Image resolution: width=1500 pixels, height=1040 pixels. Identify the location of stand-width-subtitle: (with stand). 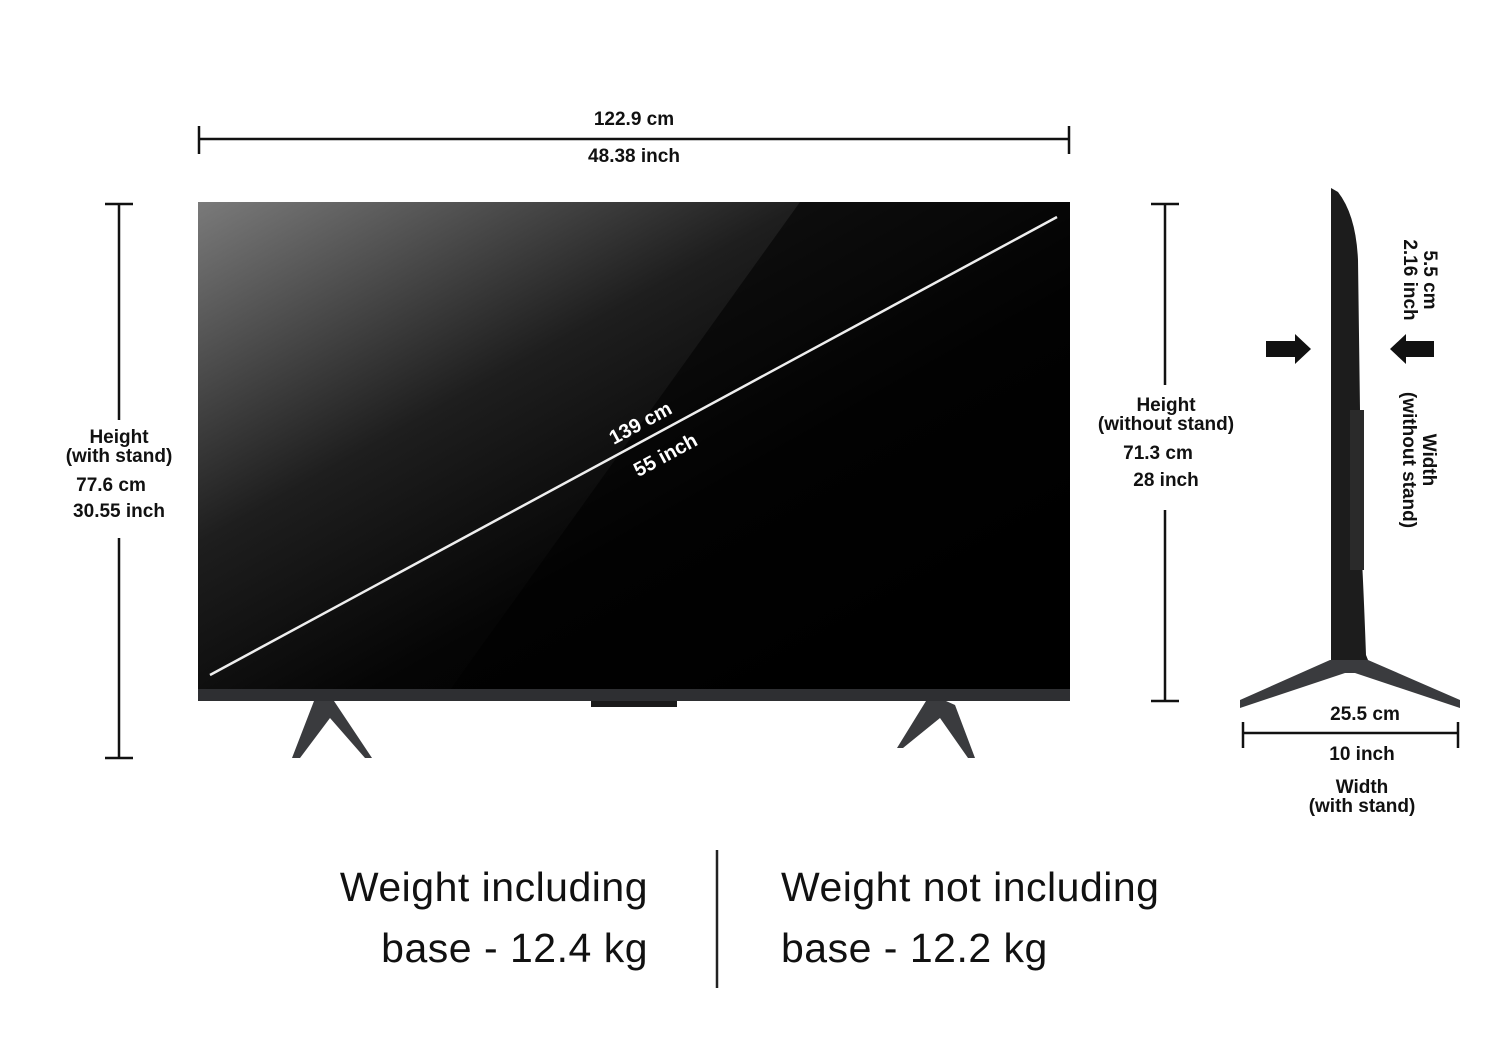
(1362, 806).